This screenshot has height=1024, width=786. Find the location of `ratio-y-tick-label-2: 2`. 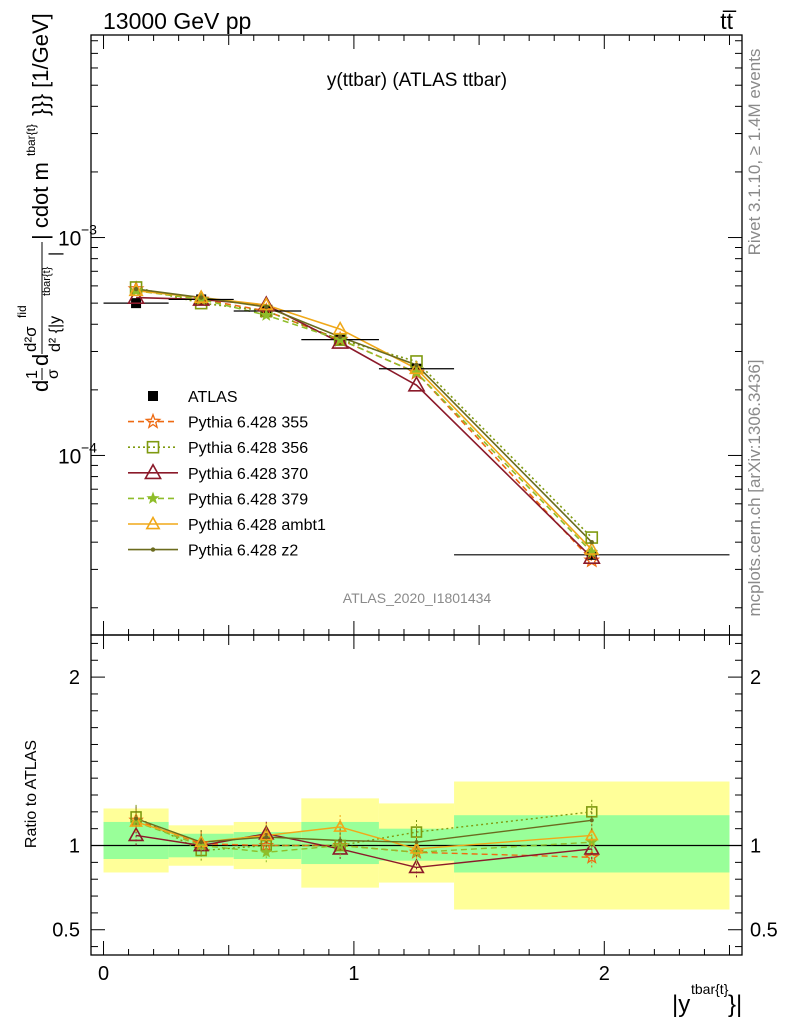

ratio-y-tick-label-2: 2 is located at coordinates (74, 678).